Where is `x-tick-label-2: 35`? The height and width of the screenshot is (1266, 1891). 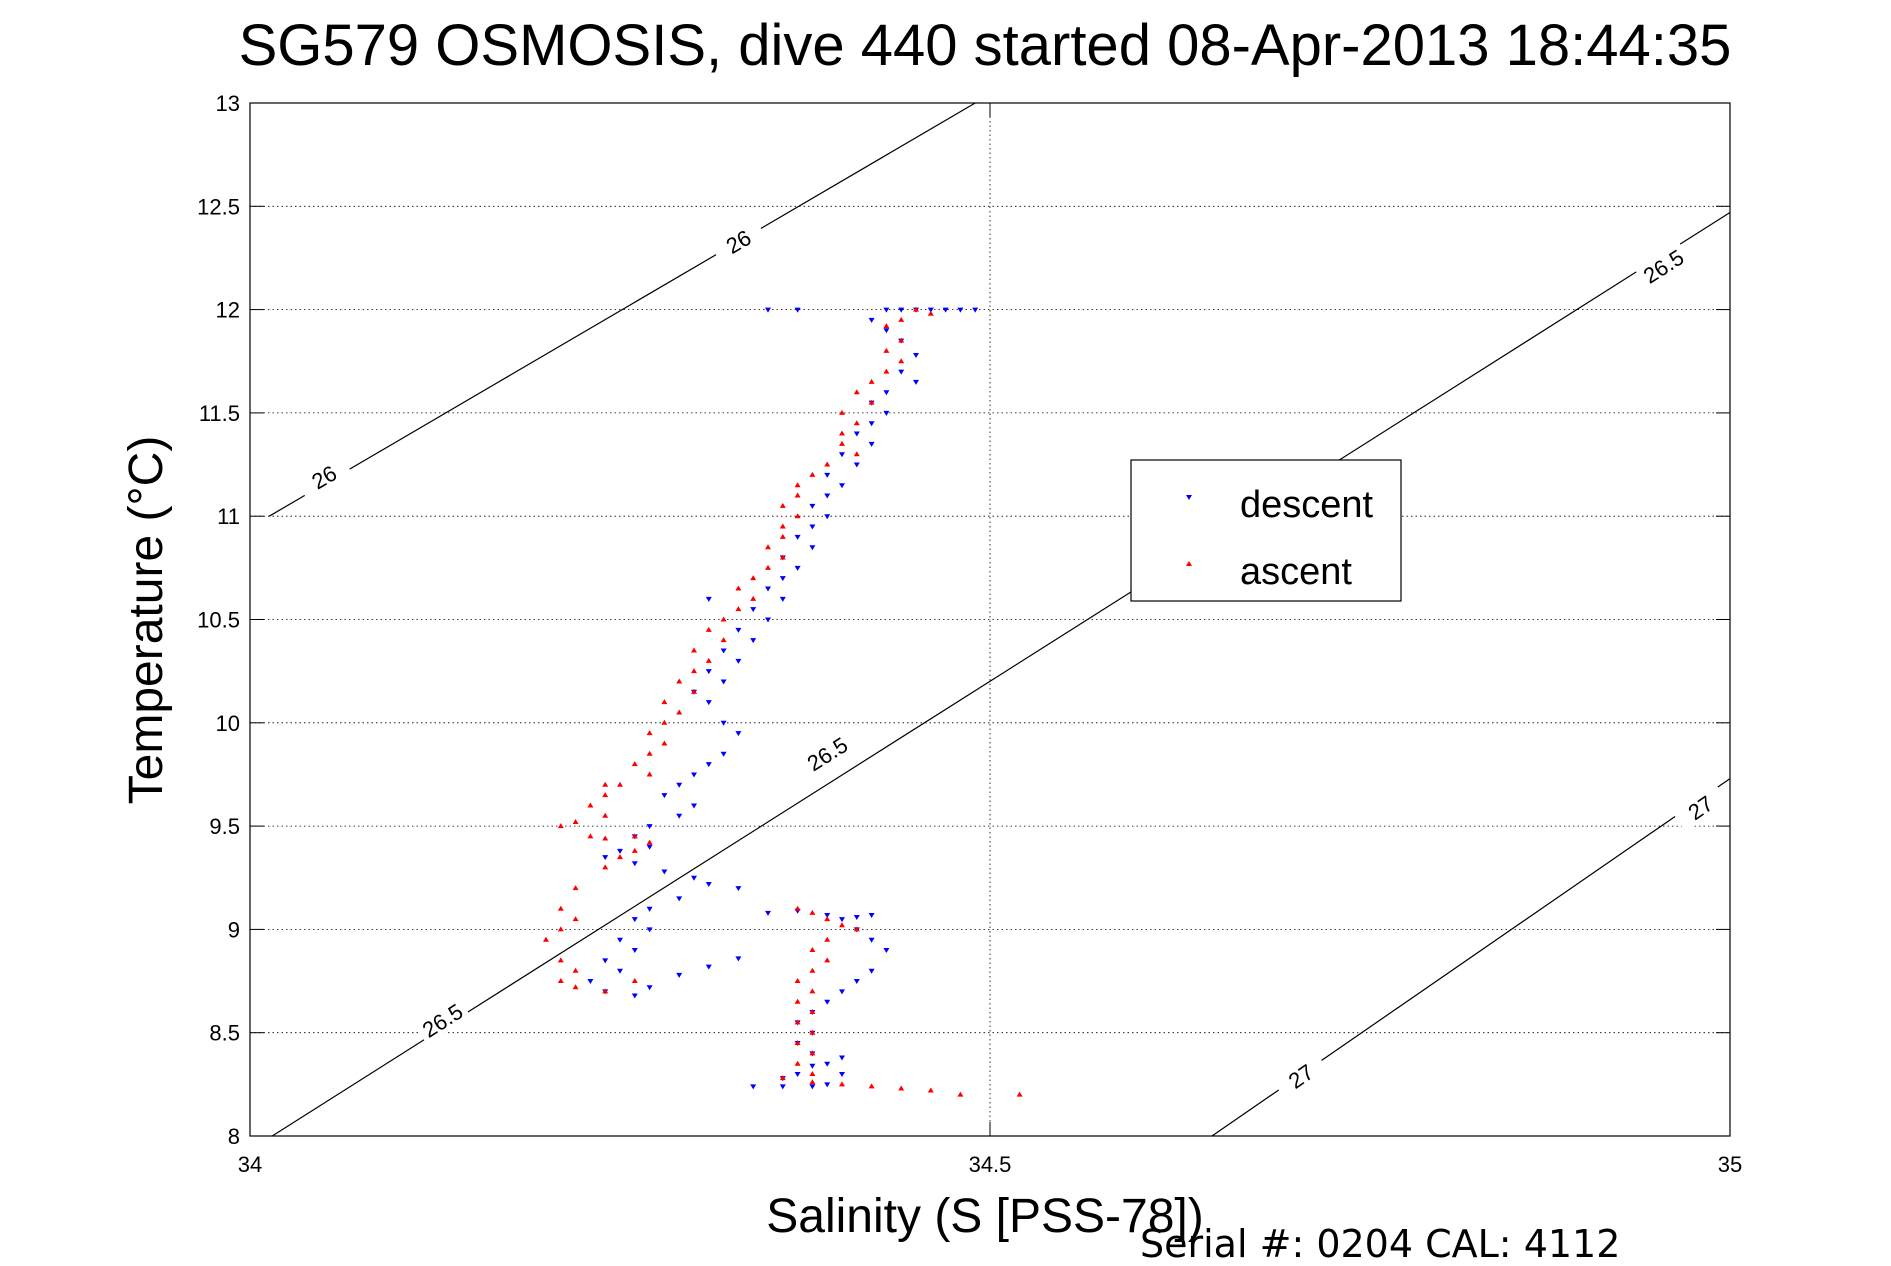
x-tick-label-2: 35 is located at coordinates (1730, 1164).